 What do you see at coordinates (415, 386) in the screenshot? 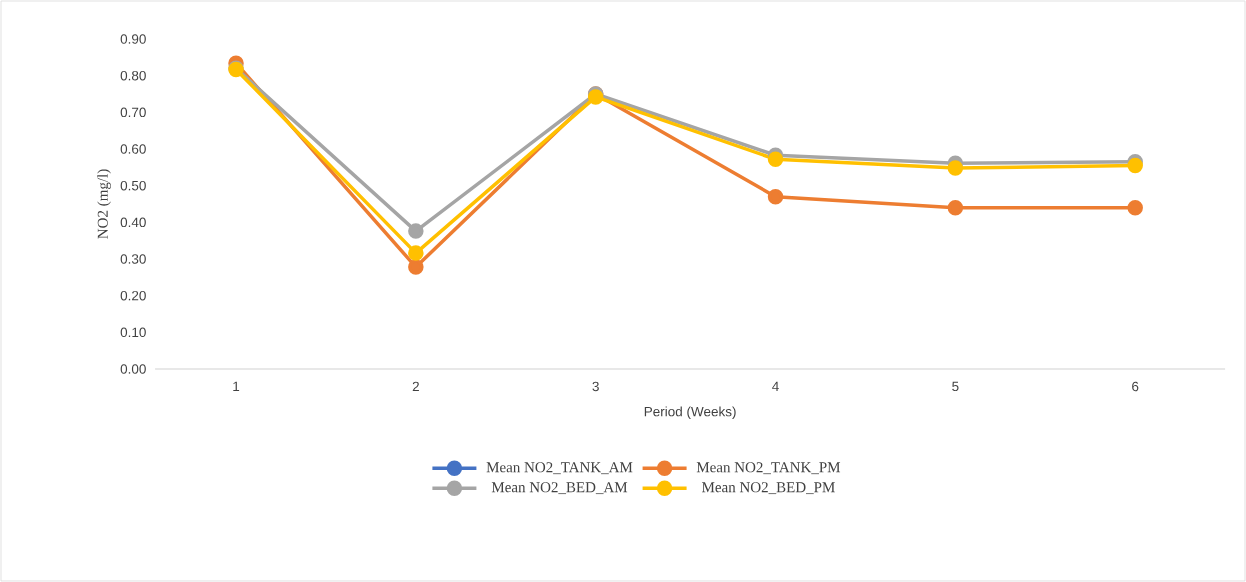
I see `x-tick-label: 2` at bounding box center [415, 386].